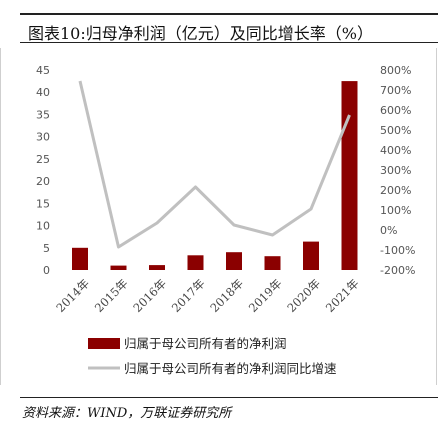 The width and height of the screenshot is (443, 429). Describe the element at coordinates (388, 230) in the screenshot. I see `right-tick-label: 0%` at that location.